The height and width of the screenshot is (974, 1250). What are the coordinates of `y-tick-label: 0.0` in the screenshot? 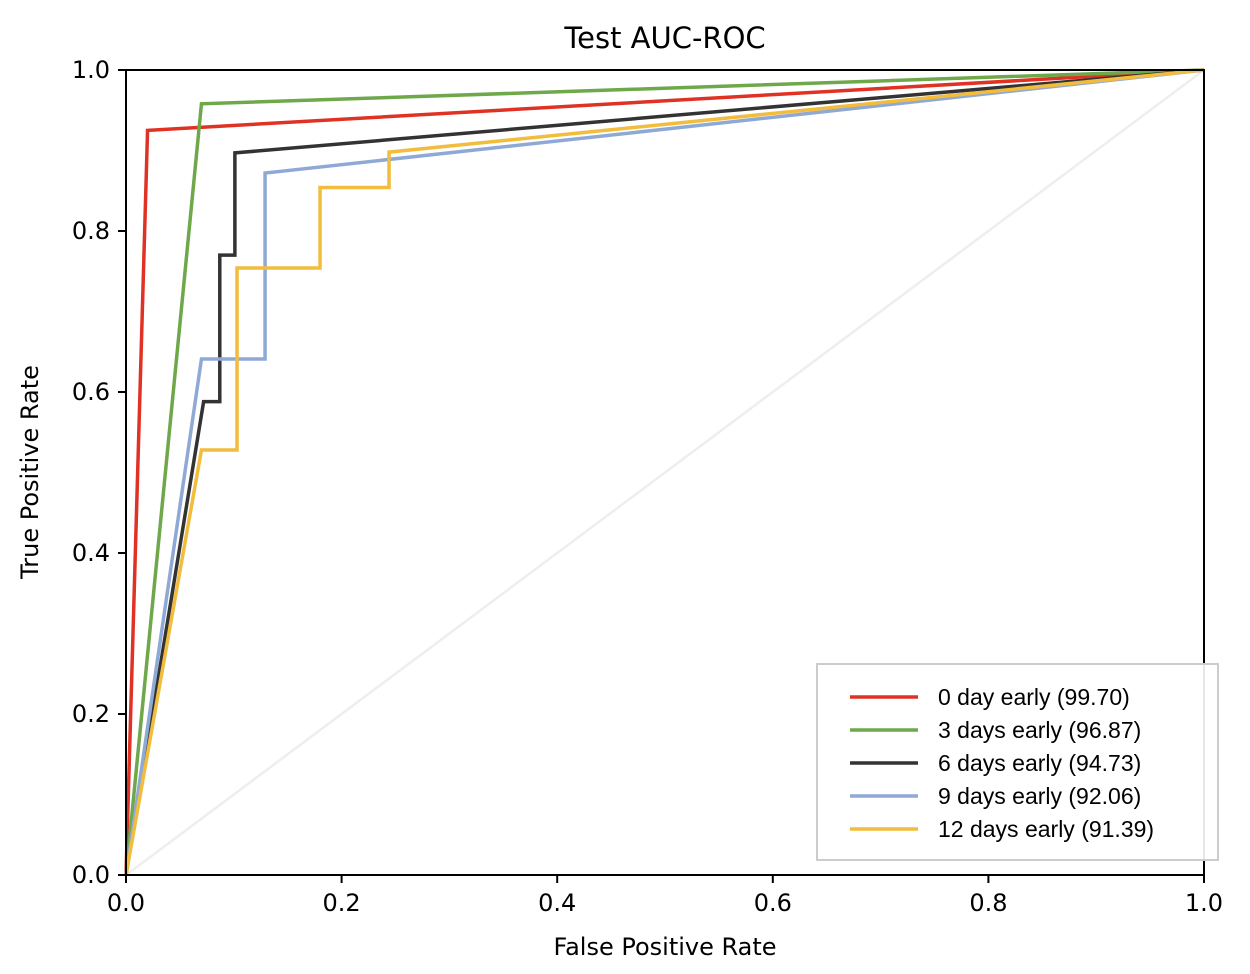 It's located at (91, 875).